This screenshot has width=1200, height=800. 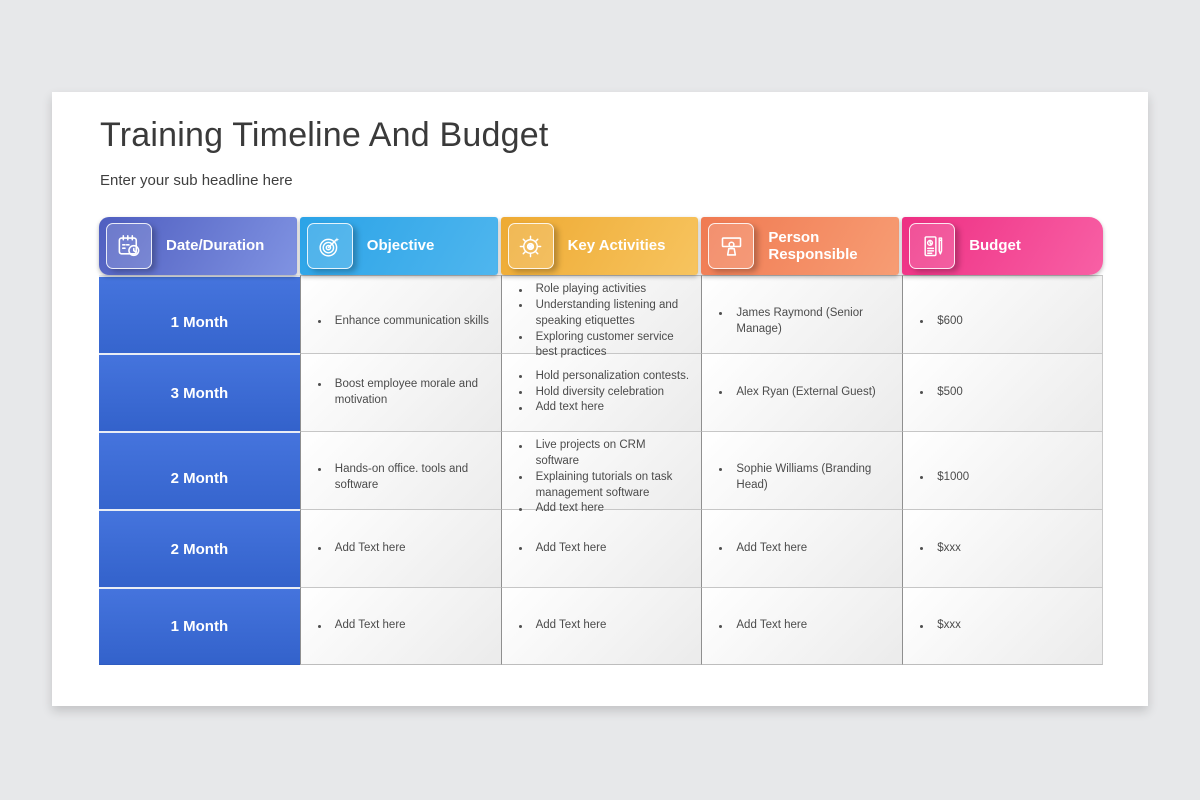 I want to click on bullet-list: Hands-on office. tools and software, so click(x=402, y=478).